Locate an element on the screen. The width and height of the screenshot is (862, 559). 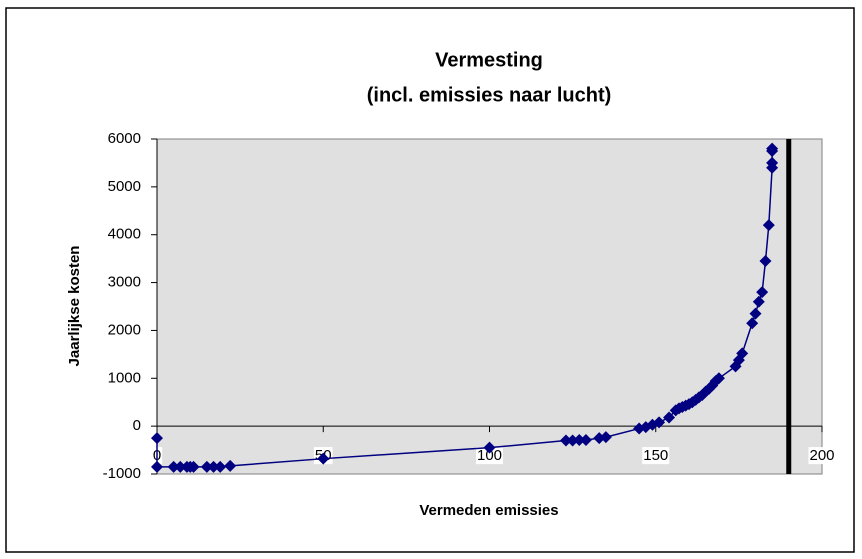
x-tick-group: 150 is located at coordinates (656, 456).